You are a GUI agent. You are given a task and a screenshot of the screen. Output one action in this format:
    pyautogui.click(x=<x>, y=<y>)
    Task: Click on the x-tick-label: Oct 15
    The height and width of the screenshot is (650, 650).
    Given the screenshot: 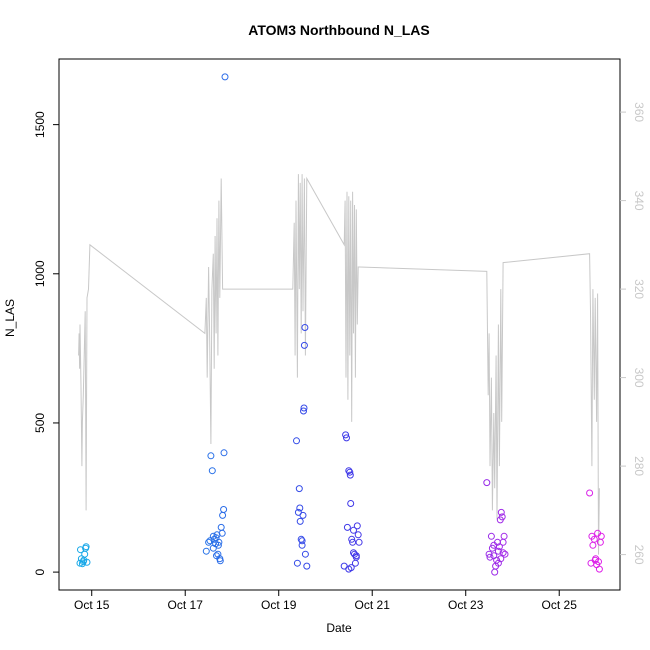 What is the action you would take?
    pyautogui.click(x=92, y=605)
    